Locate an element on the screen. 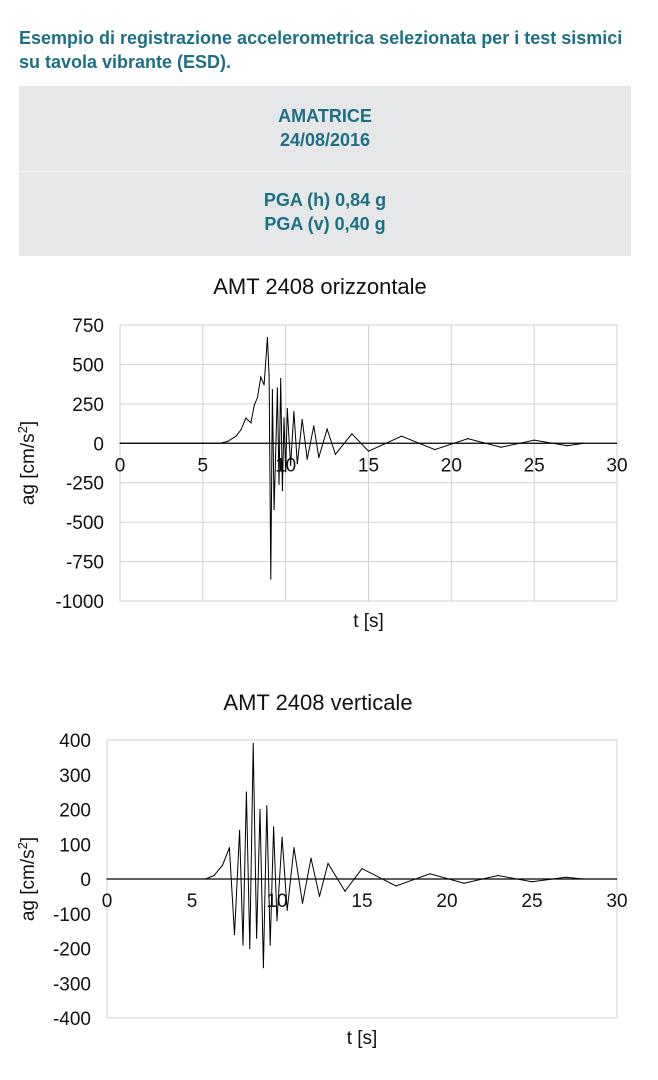 Image resolution: width=658 pixels, height=1080 pixels. chart-1-ytick-label: -400 is located at coordinates (72, 1019).